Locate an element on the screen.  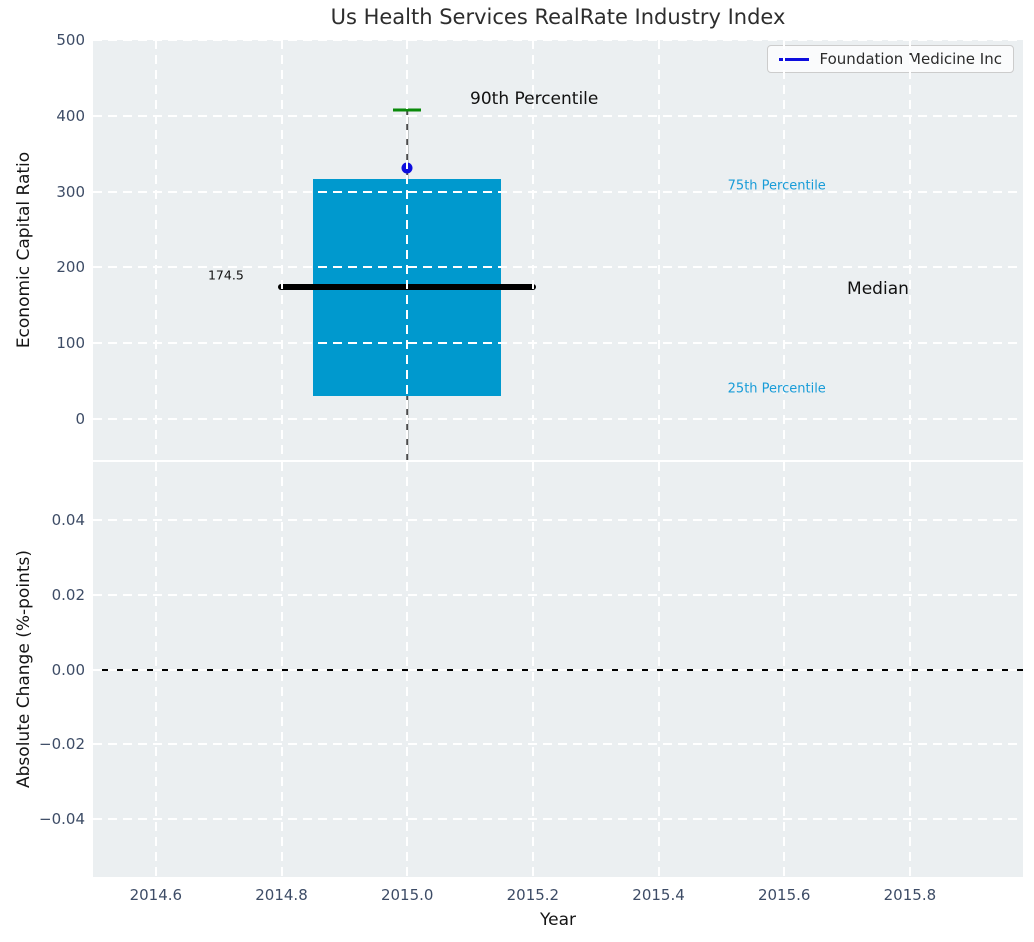
annotation: 90th Percentile is located at coordinates (534, 99).